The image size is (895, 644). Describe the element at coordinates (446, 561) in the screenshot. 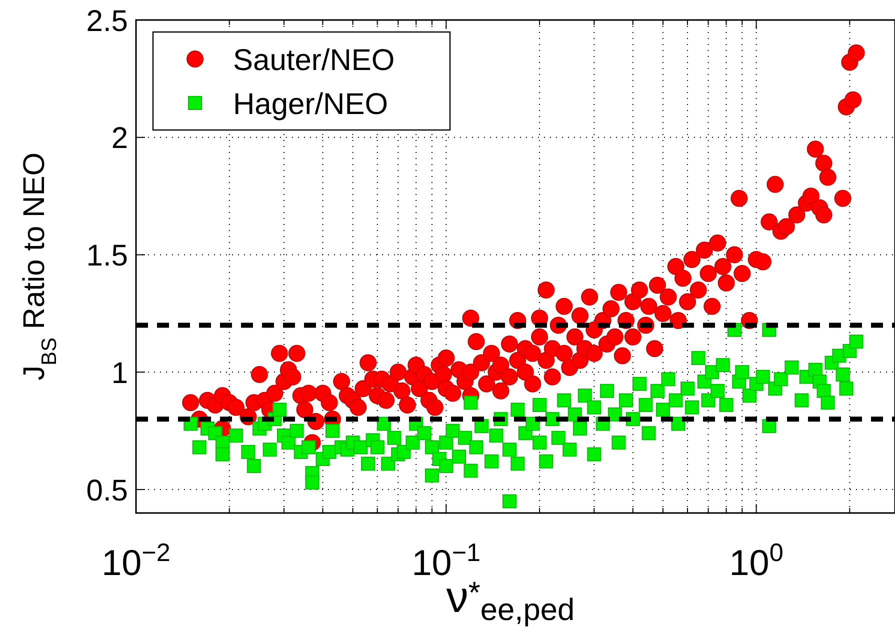

I see `x-tick-label: 10$^{−1}$` at that location.